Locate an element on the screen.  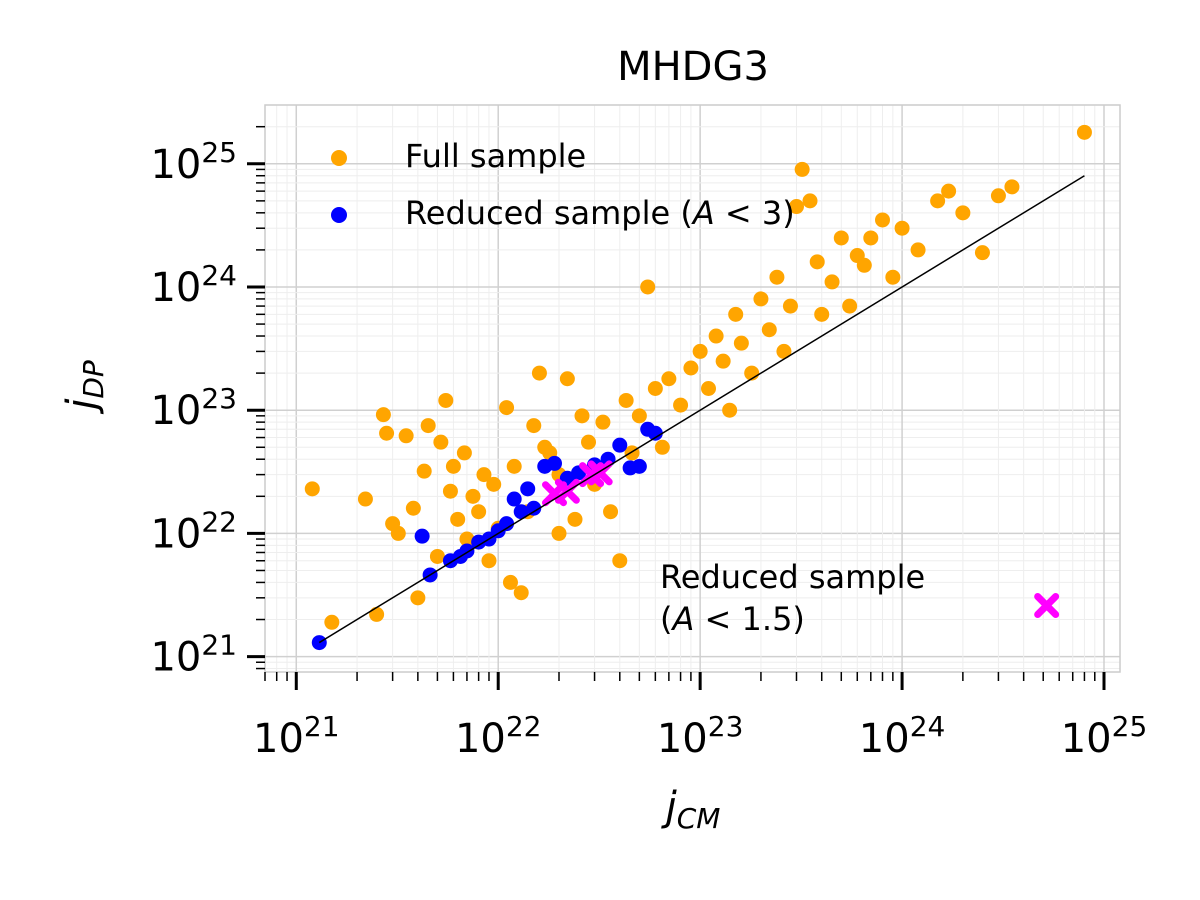
legend-reduced-suffix: < 3) is located at coordinates (755, 213).